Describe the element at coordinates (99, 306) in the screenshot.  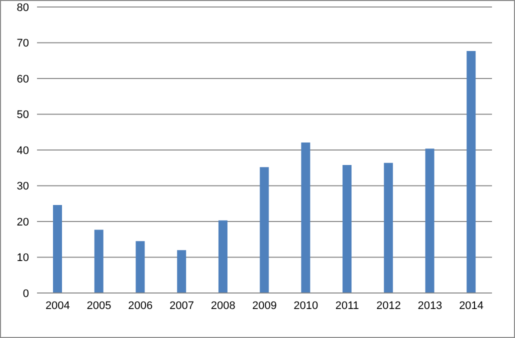
I see `x-tick-label: 2005` at that location.